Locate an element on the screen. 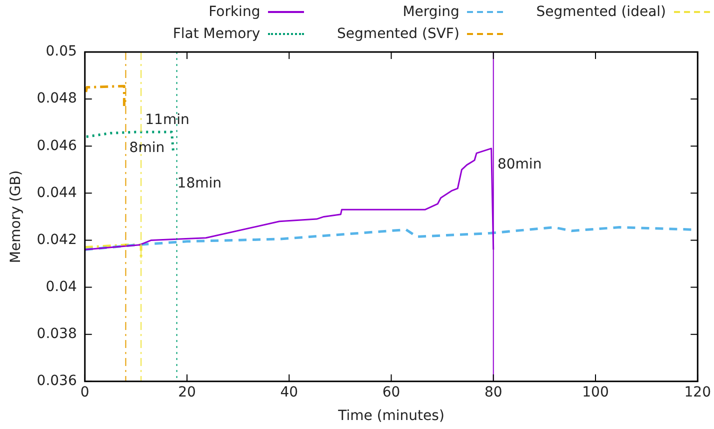 This screenshot has width=714, height=429. x-tick-label: 120 is located at coordinates (698, 392).